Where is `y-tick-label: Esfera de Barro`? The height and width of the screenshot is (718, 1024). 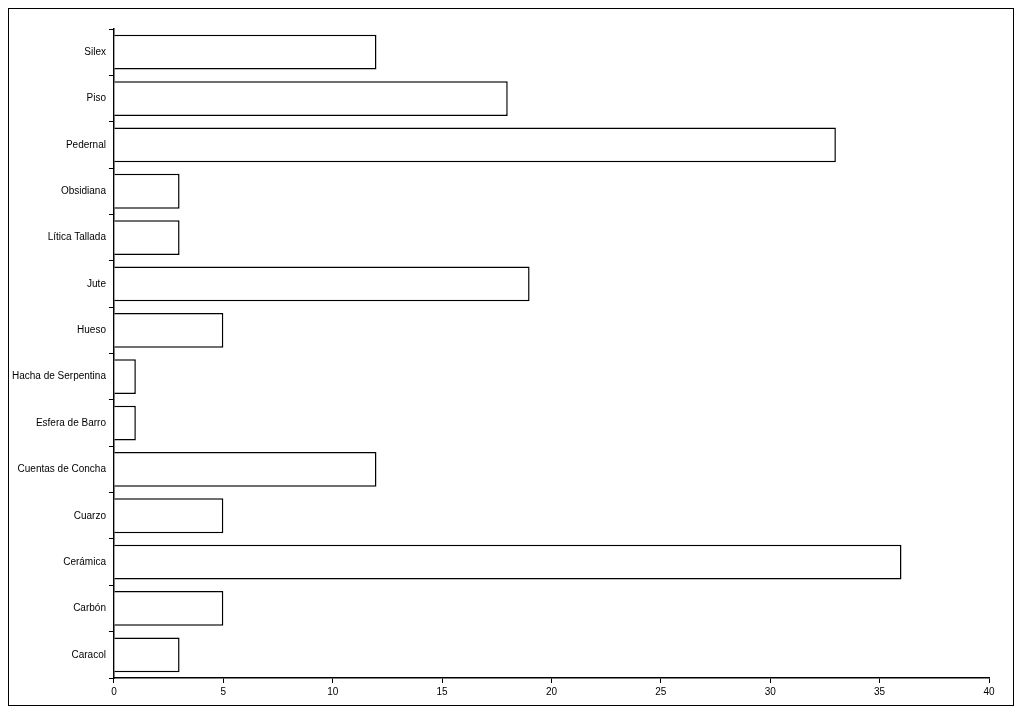
y-tick-label: Esfera de Barro is located at coordinates (71, 422).